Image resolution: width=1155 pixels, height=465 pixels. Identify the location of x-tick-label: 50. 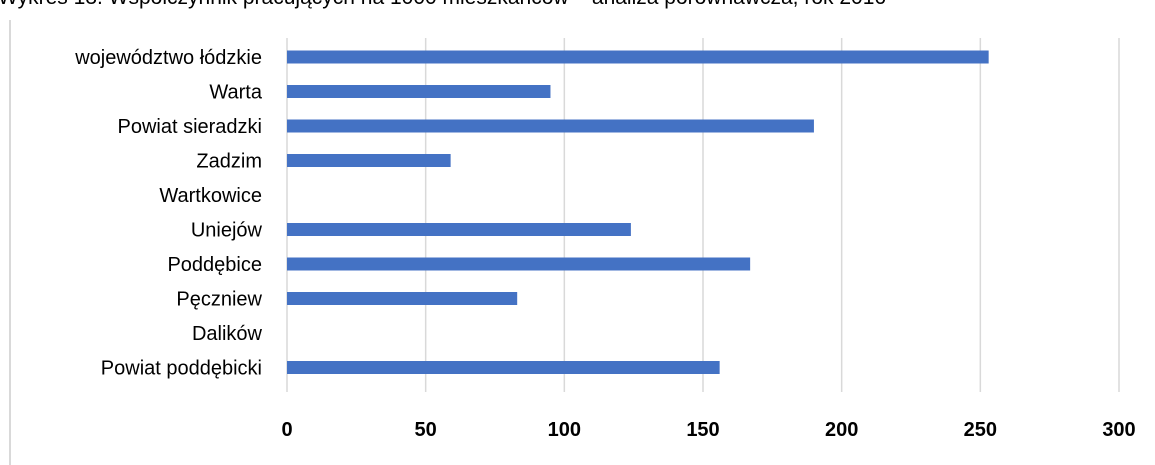
(426, 430).